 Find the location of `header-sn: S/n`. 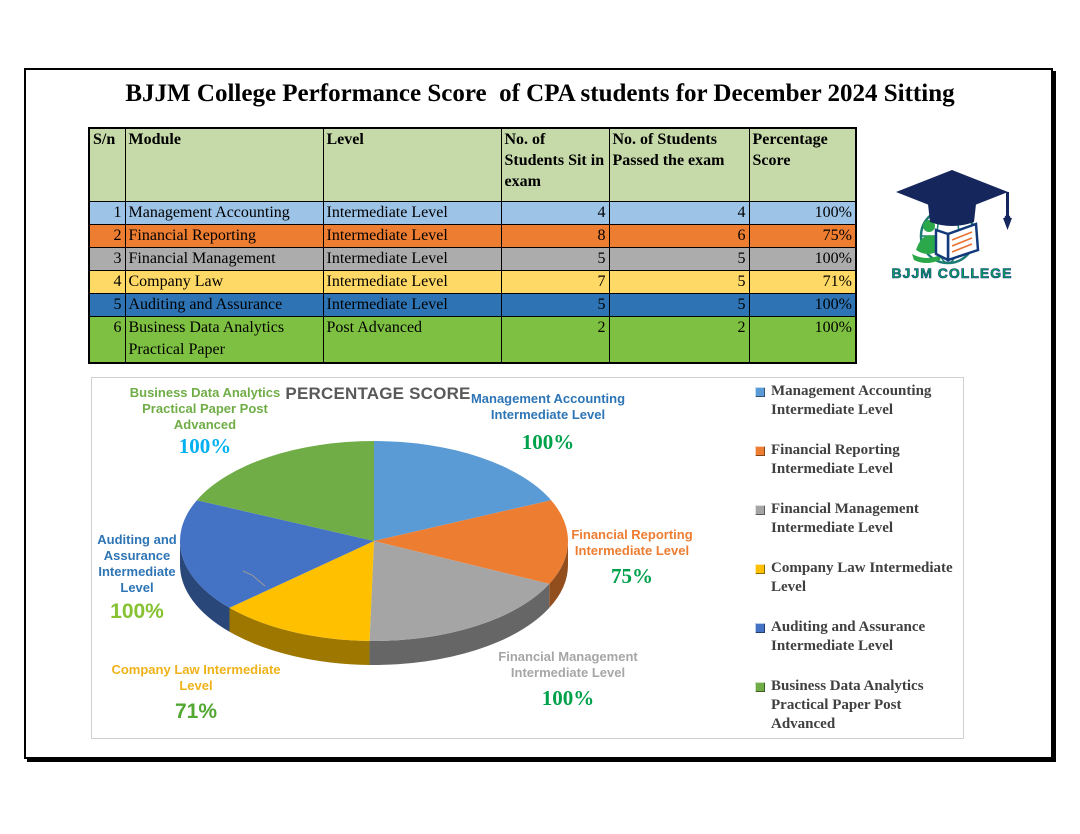

header-sn: S/n is located at coordinates (107, 164).